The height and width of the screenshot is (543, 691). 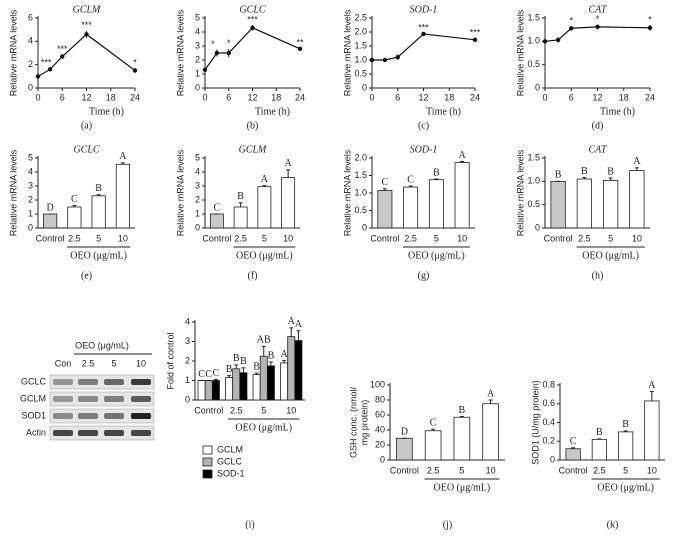 I want to click on chart-title: GCLC, so click(x=86, y=149).